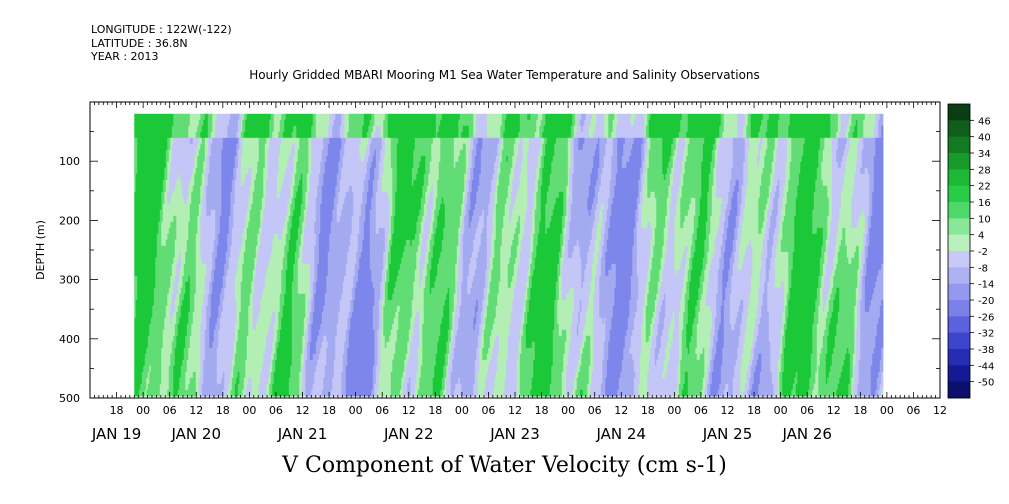 The height and width of the screenshot is (504, 1009). I want to click on colorbar-label: -14, so click(986, 285).